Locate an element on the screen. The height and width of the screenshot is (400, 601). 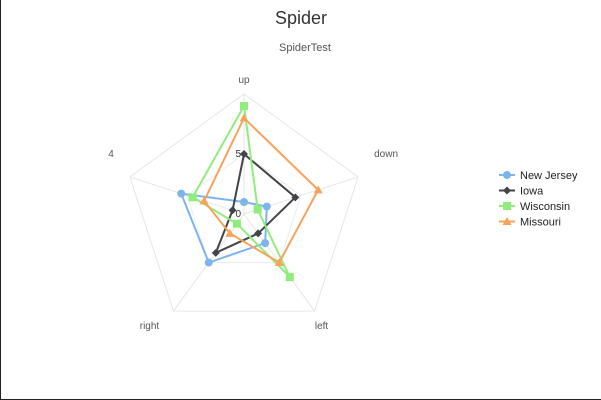
legend-item-wisconsin: Wisconsin is located at coordinates (534, 207).